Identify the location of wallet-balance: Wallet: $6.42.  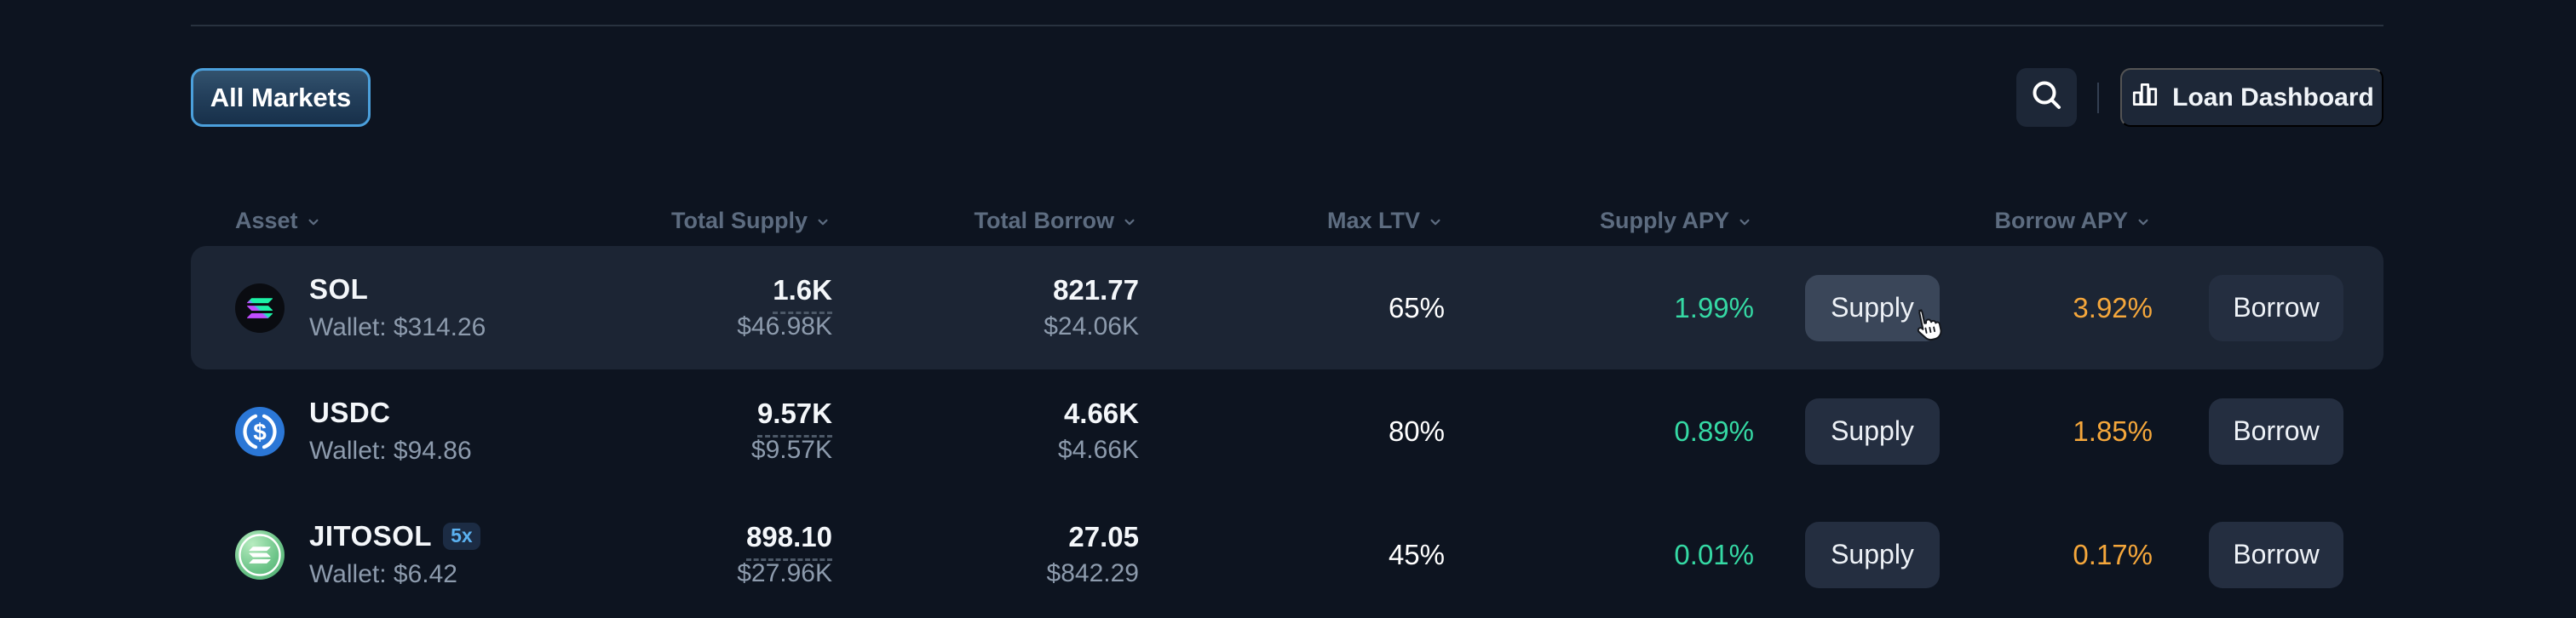
(383, 574).